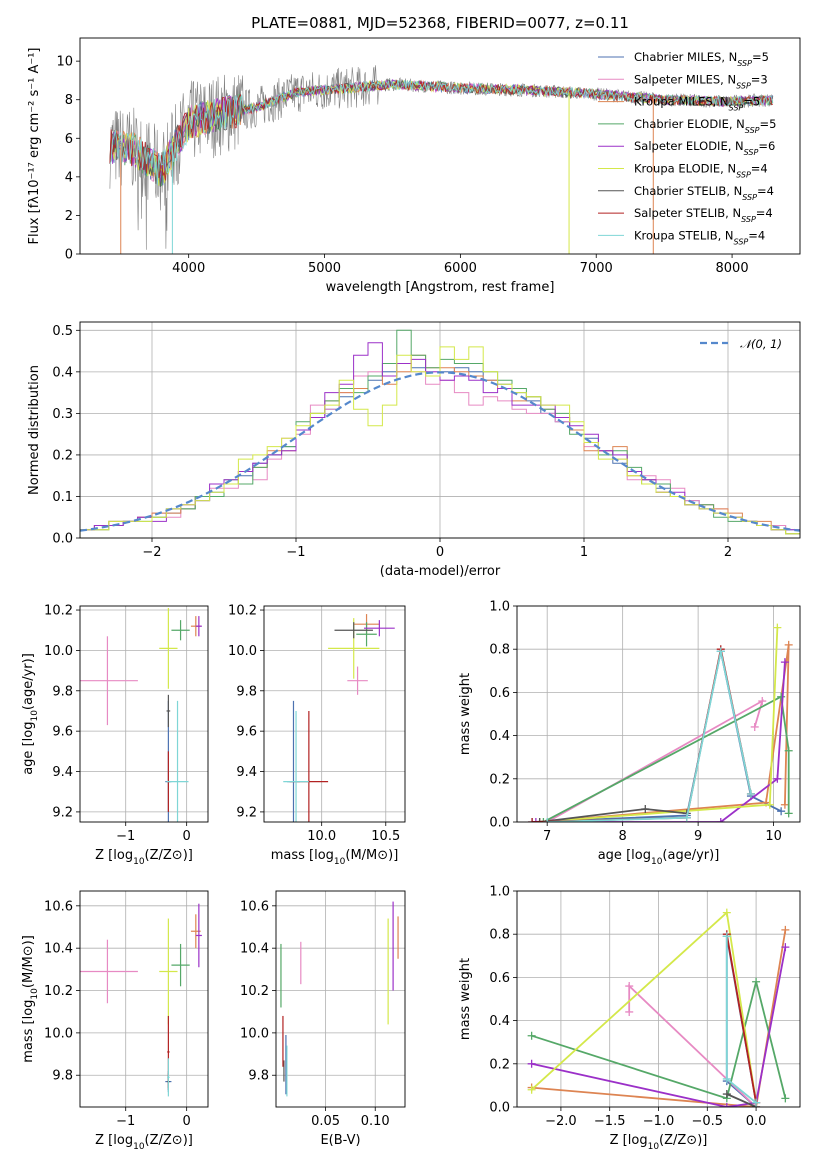  What do you see at coordinates (123, 1140) in the screenshot?
I see `label-part: log` at bounding box center [123, 1140].